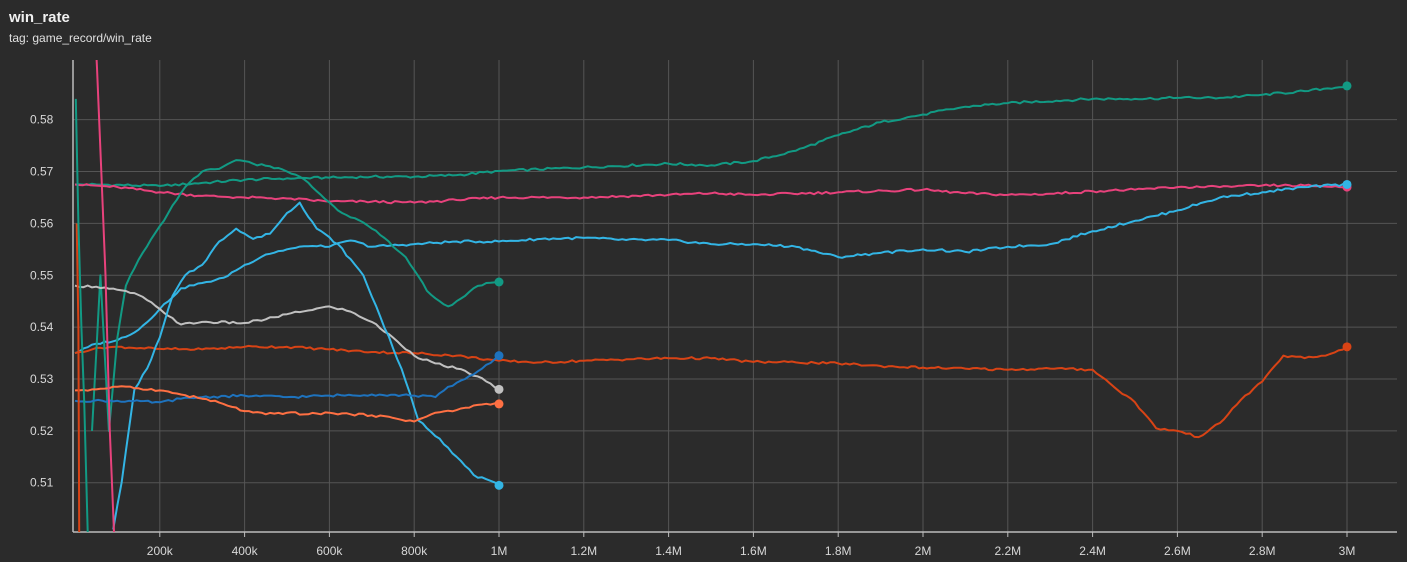 This screenshot has width=1407, height=562. I want to click on x-tick-label: 800k, so click(414, 551).